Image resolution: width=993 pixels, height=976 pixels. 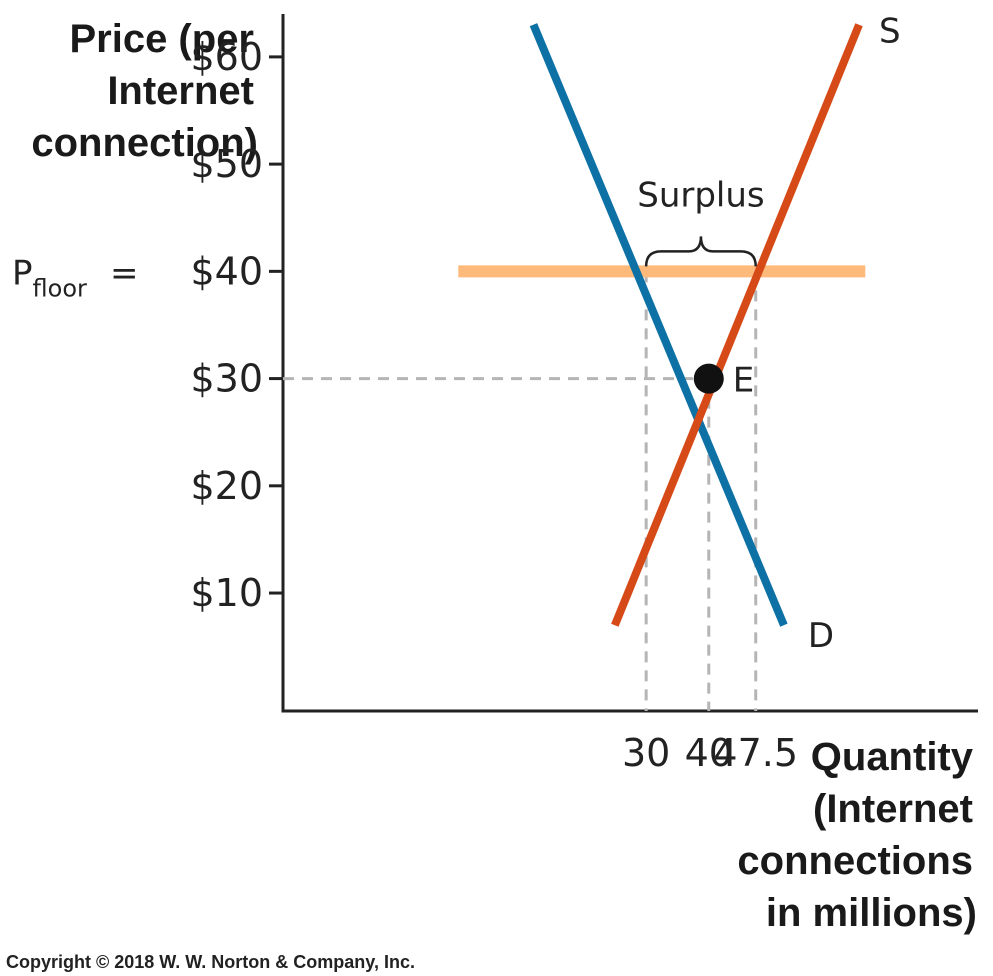 I want to click on y-tick-label: $50, so click(x=226, y=164).